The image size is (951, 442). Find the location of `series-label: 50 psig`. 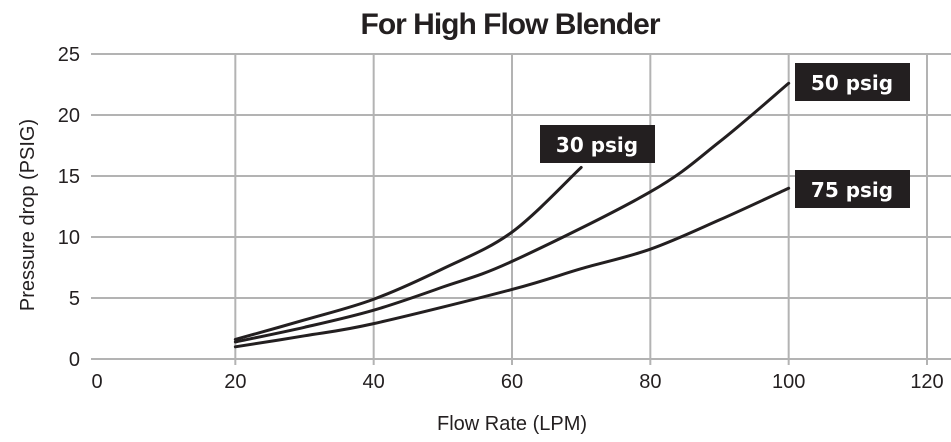

series-label: 50 psig is located at coordinates (852, 82).